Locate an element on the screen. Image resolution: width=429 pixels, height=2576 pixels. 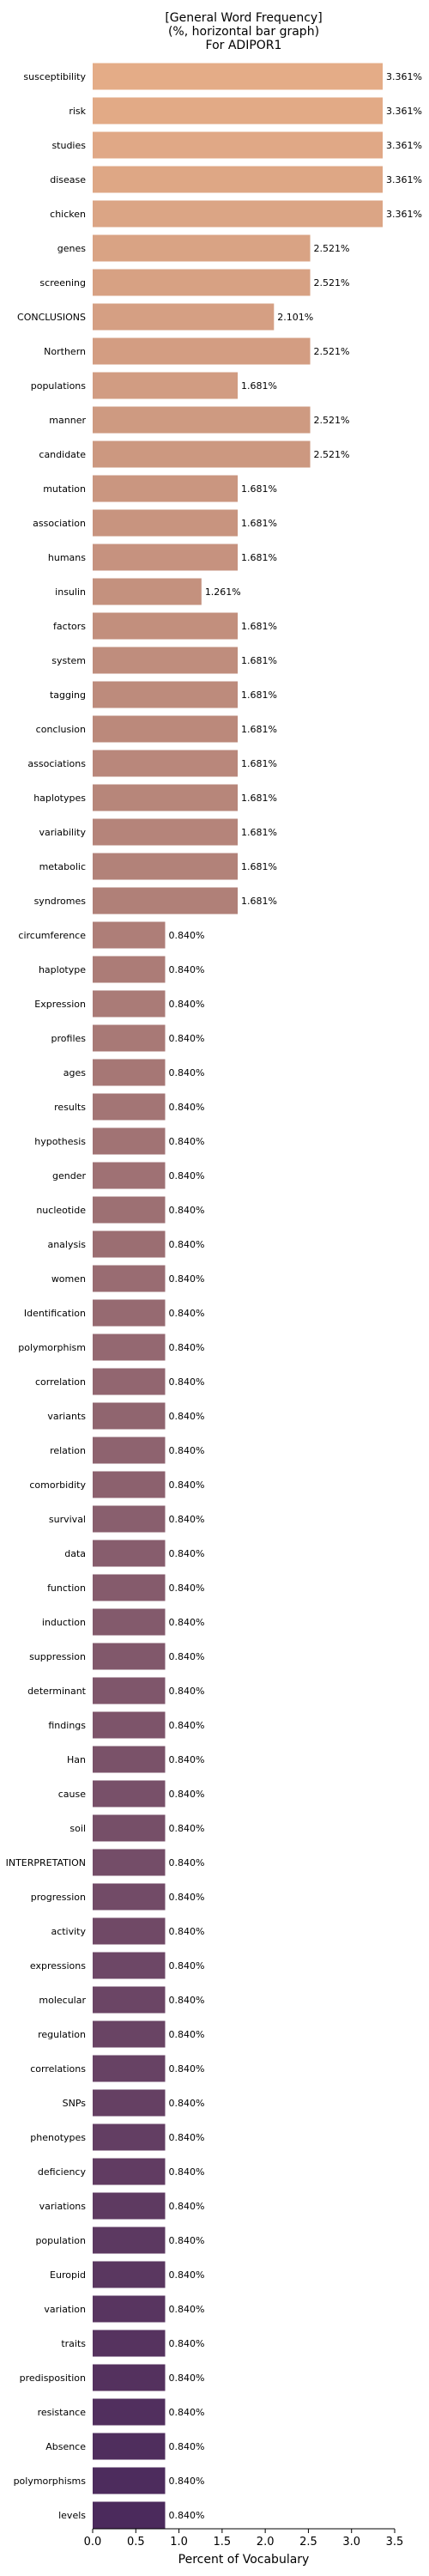
category-label: INTERPRETATION is located at coordinates (46, 1863).